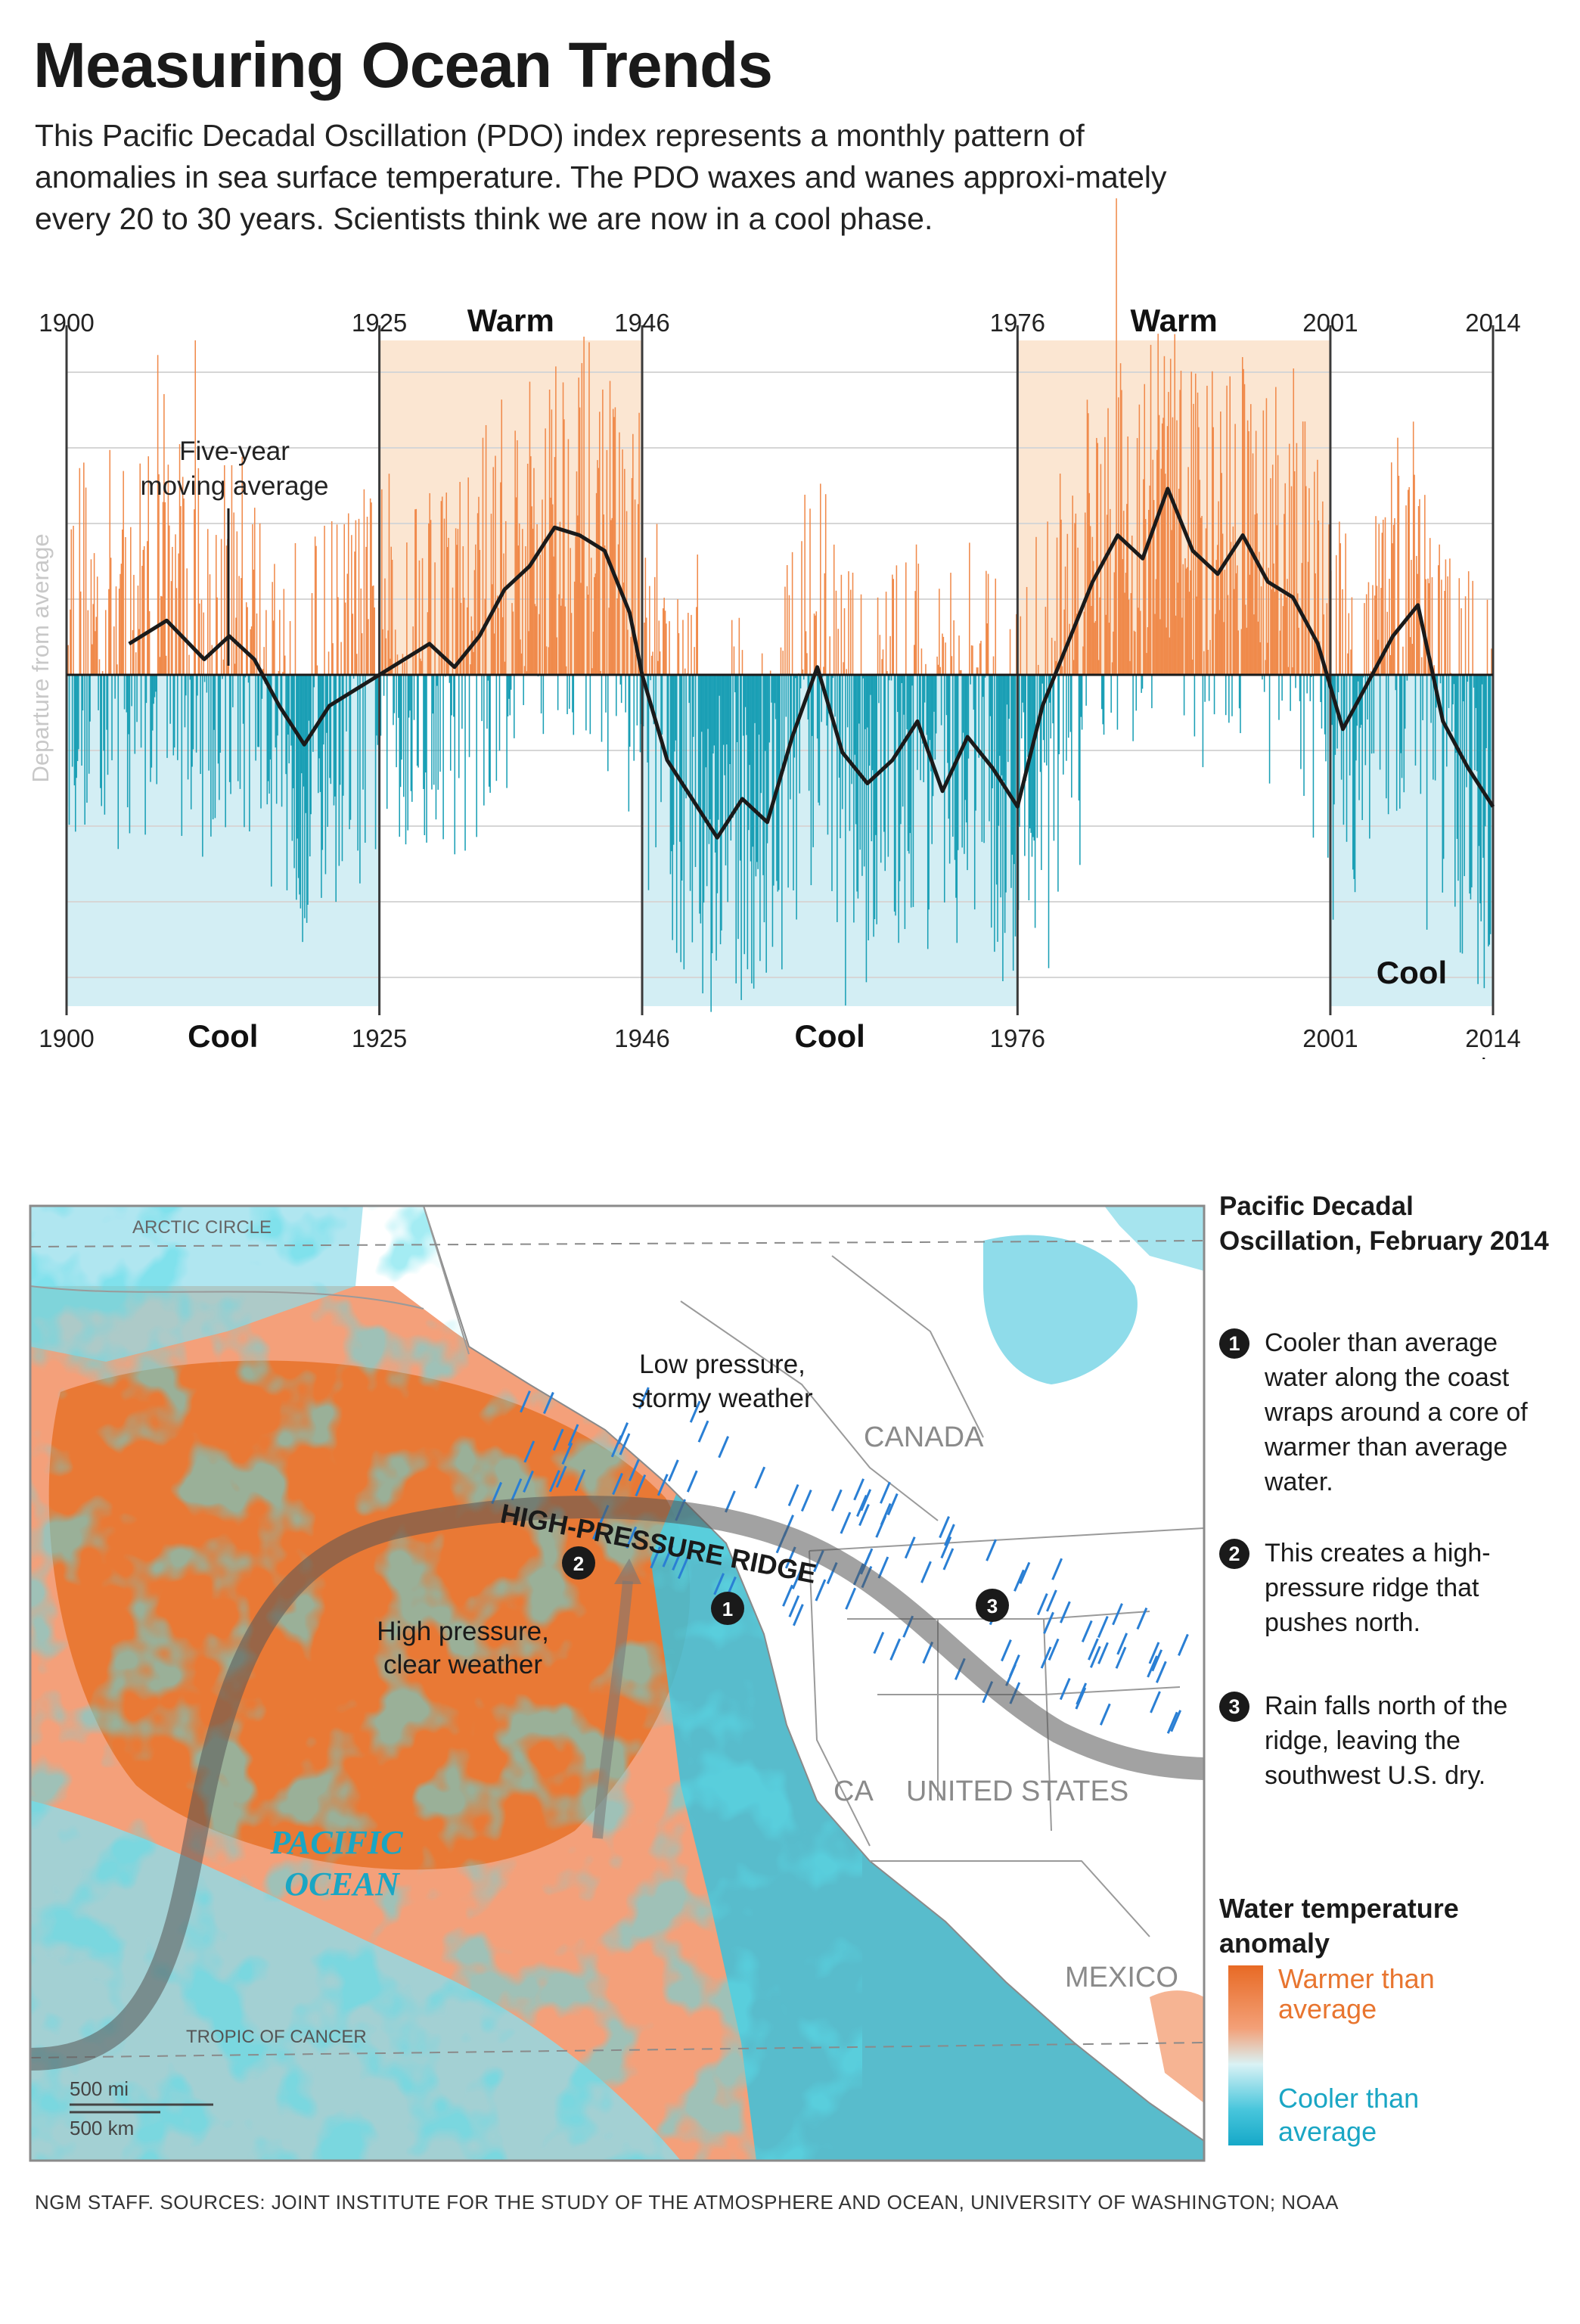  Describe the element at coordinates (727, 1609) in the screenshot. I see `svg-text: 1` at that location.